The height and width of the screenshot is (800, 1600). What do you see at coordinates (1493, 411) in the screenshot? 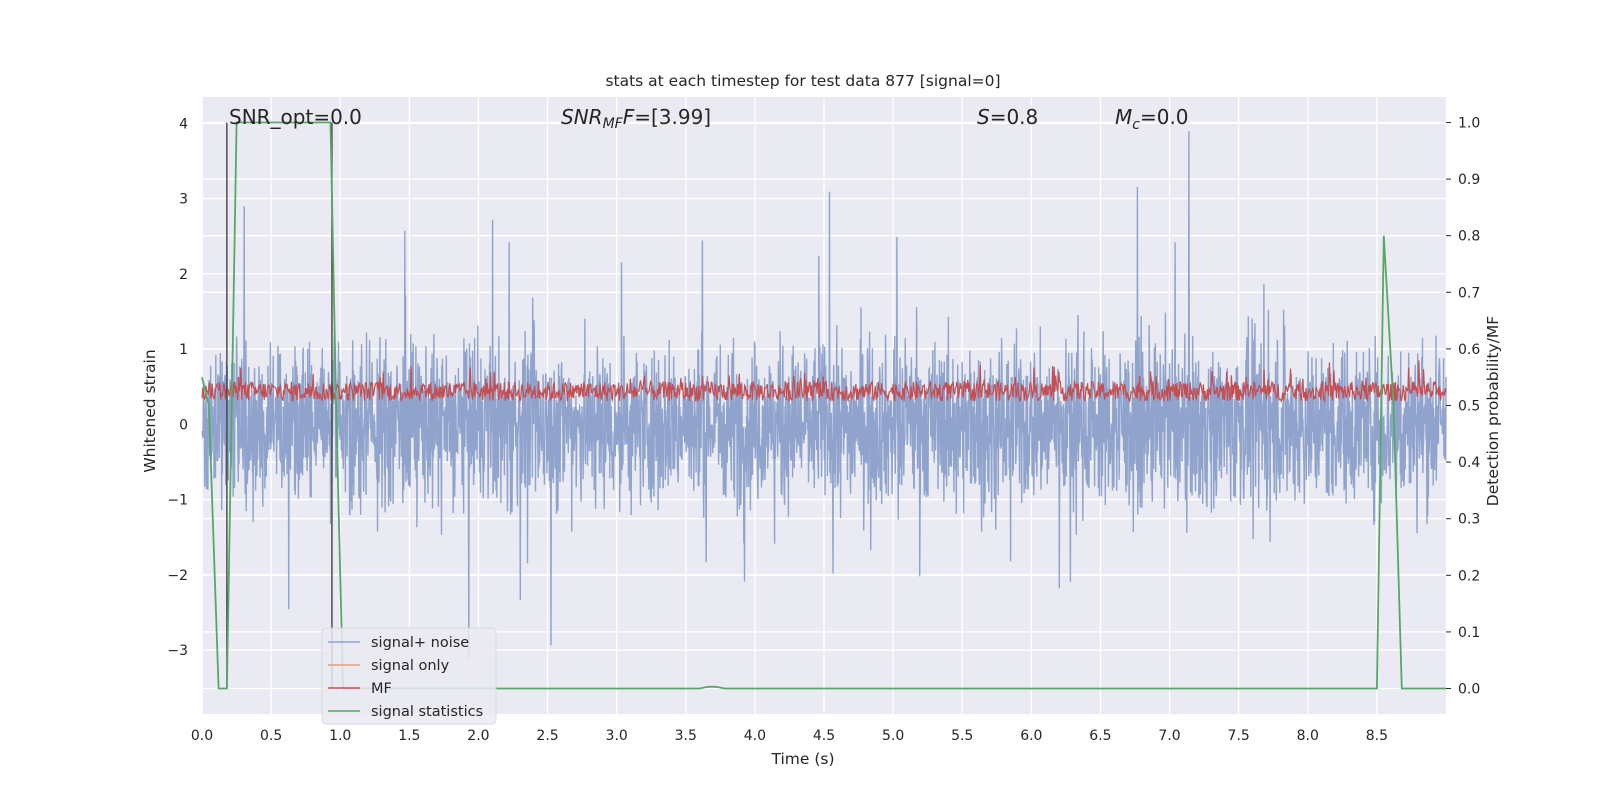
I see `y2-axis-label: Detection probability/MF` at bounding box center [1493, 411].